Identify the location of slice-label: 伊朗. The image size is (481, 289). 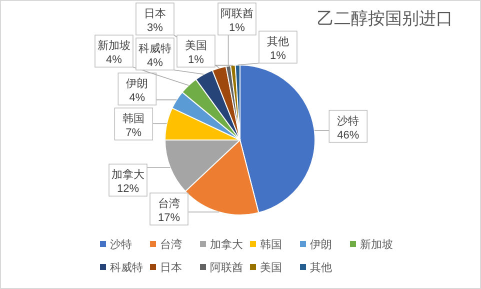
(137, 83).